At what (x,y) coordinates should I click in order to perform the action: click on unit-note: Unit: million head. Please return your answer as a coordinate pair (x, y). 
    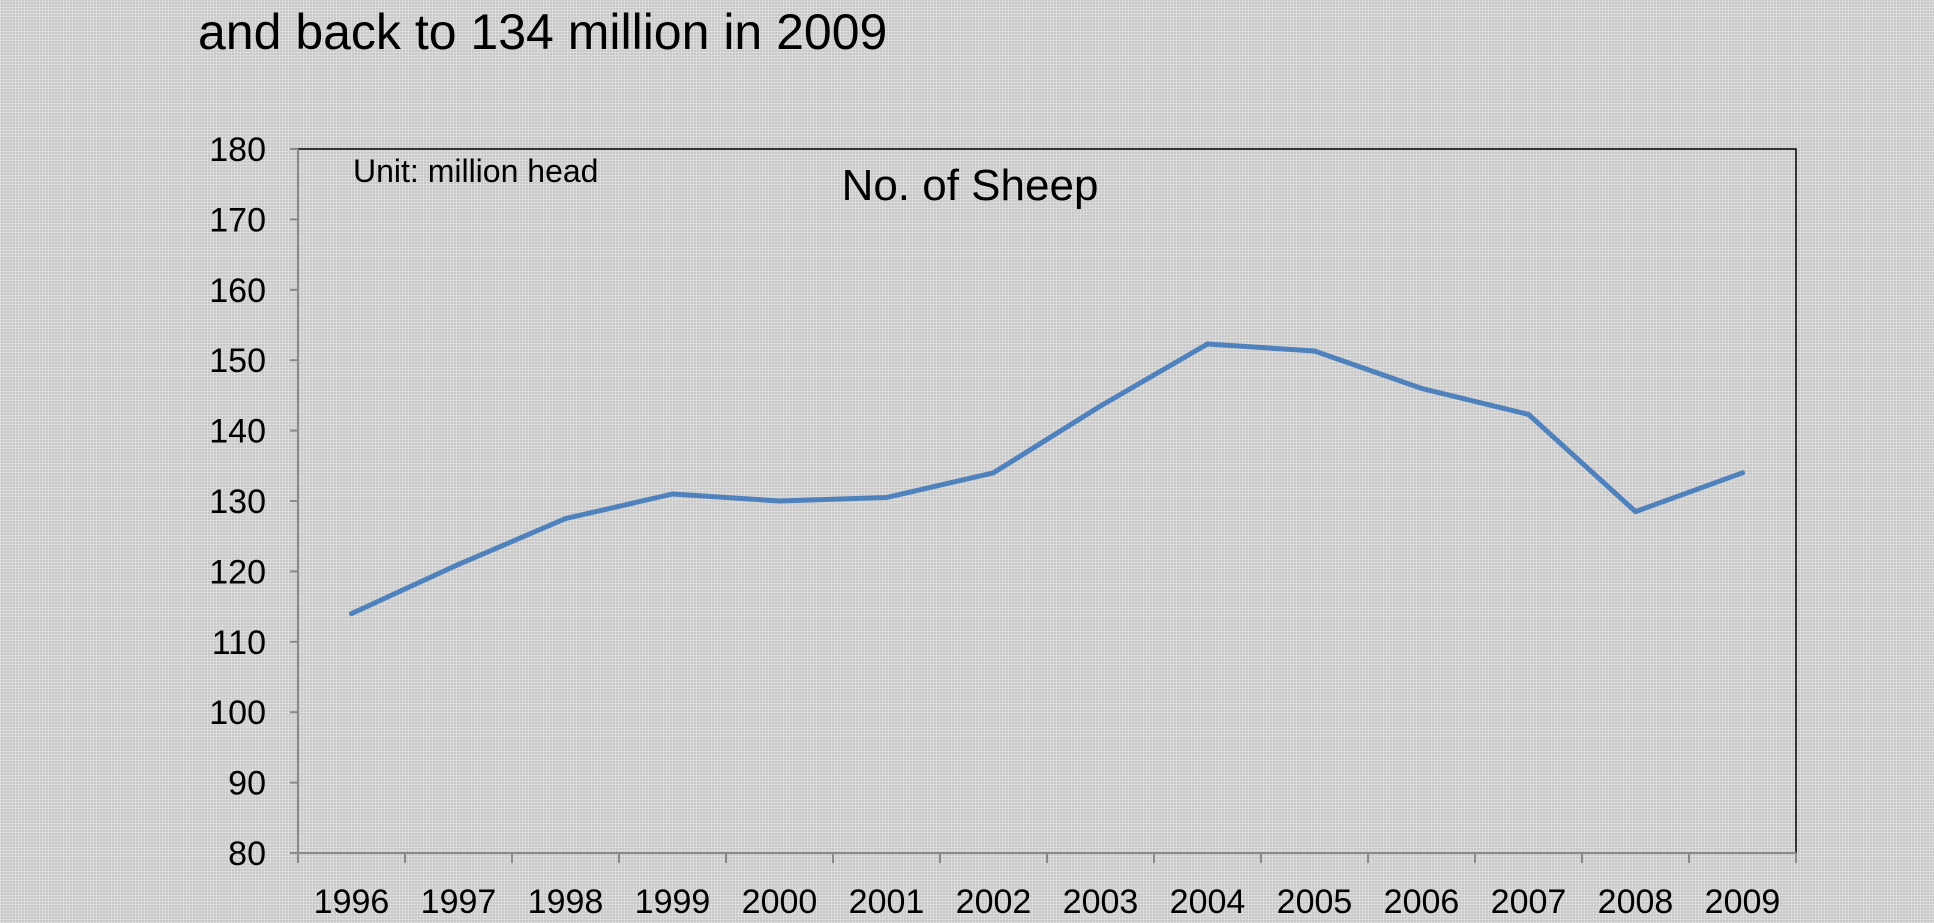
    Looking at the image, I should click on (475, 171).